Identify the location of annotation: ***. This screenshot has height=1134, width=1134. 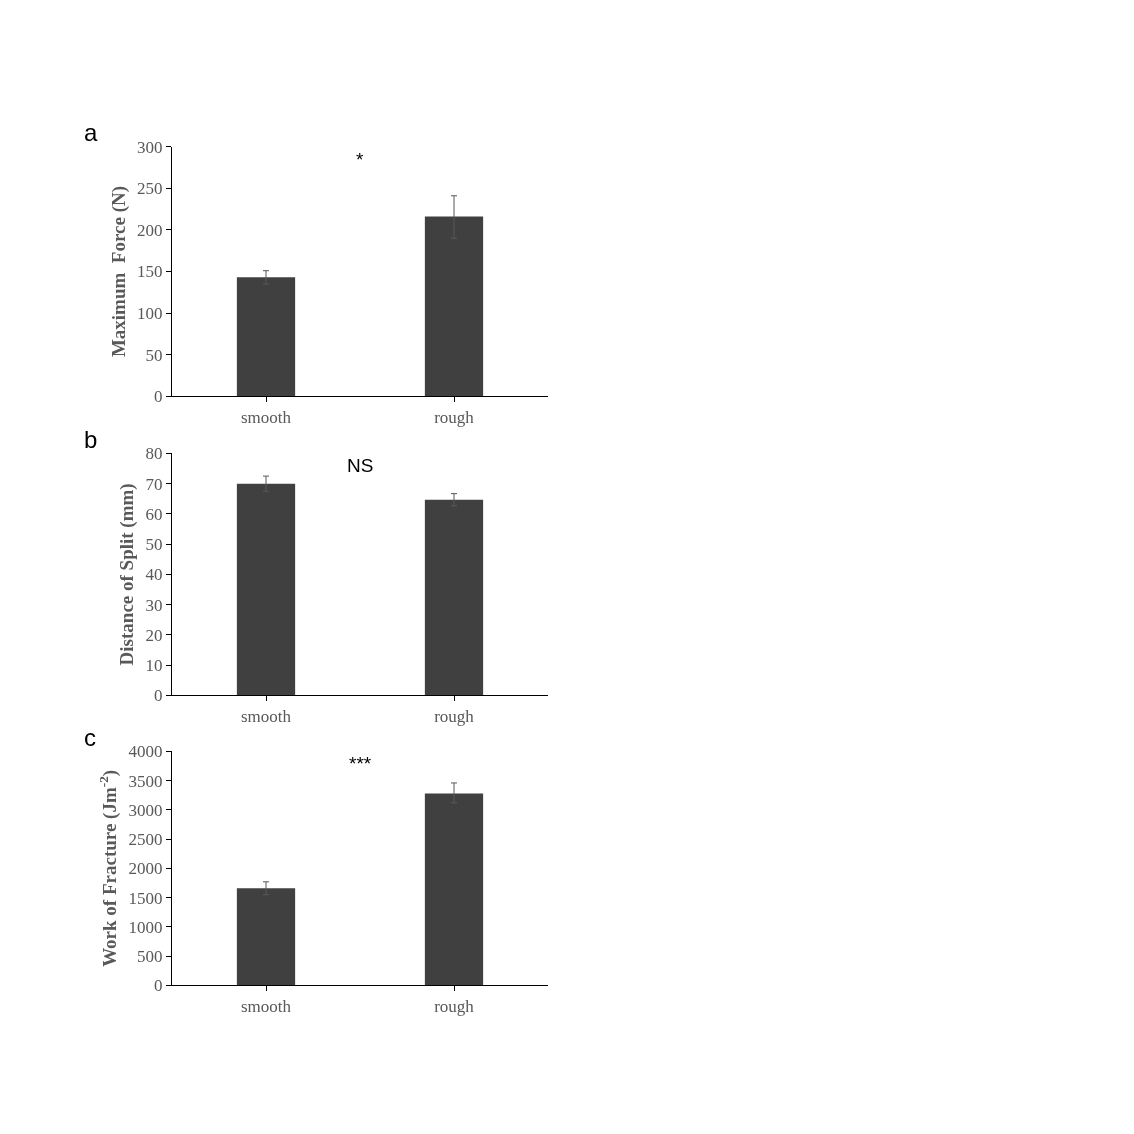
(360, 763).